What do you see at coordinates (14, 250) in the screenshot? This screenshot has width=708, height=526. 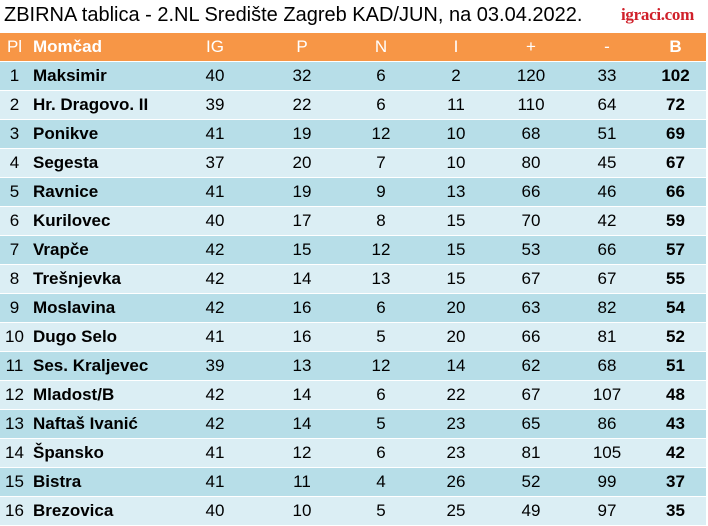 I see `cell-position: 7` at bounding box center [14, 250].